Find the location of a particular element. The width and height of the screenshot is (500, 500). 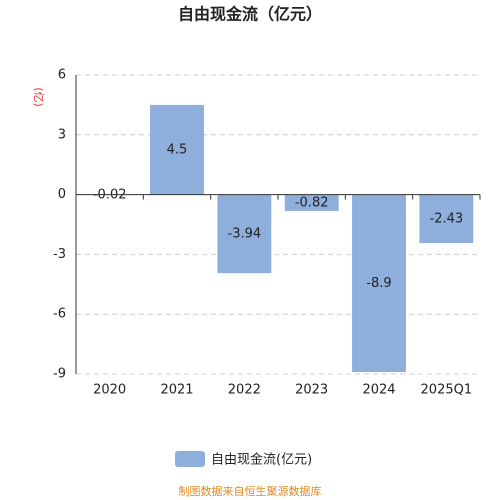

value-label: -3.94 is located at coordinates (245, 233).